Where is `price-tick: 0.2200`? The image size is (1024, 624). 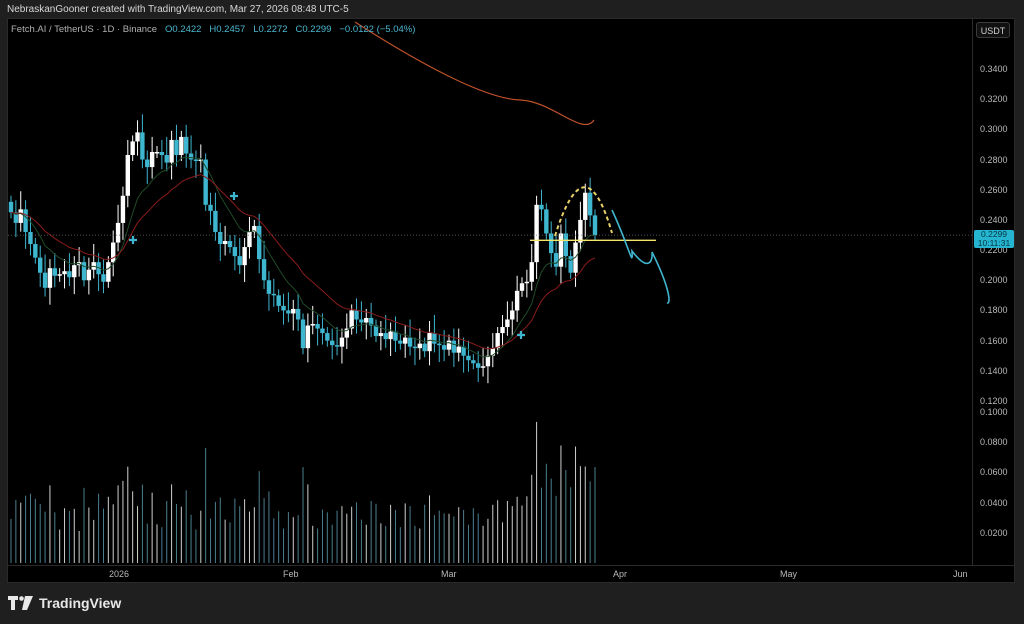 price-tick: 0.2200 is located at coordinates (994, 250).